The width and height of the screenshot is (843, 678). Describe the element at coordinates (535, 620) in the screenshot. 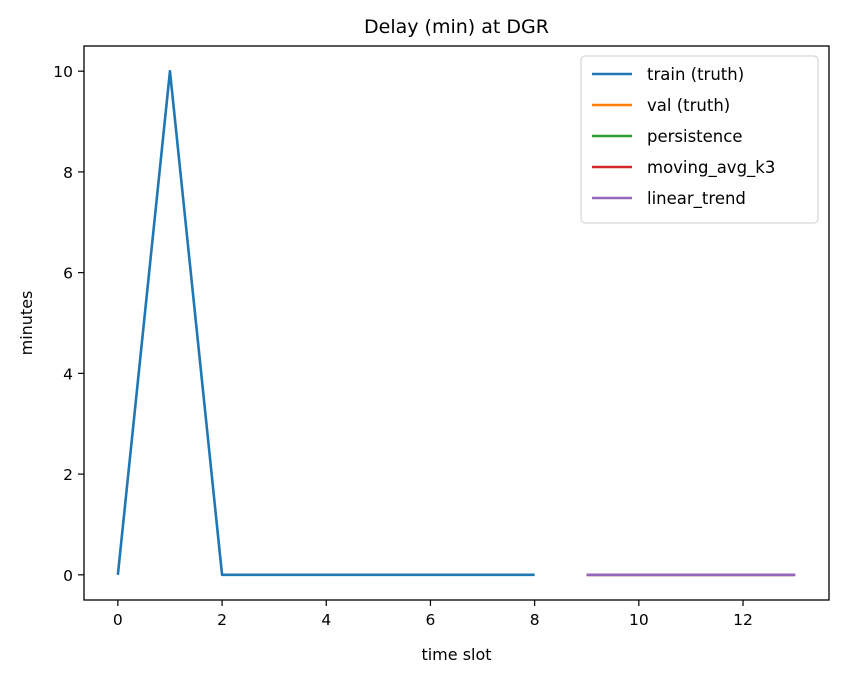

I see `x-tick-label: 8` at that location.